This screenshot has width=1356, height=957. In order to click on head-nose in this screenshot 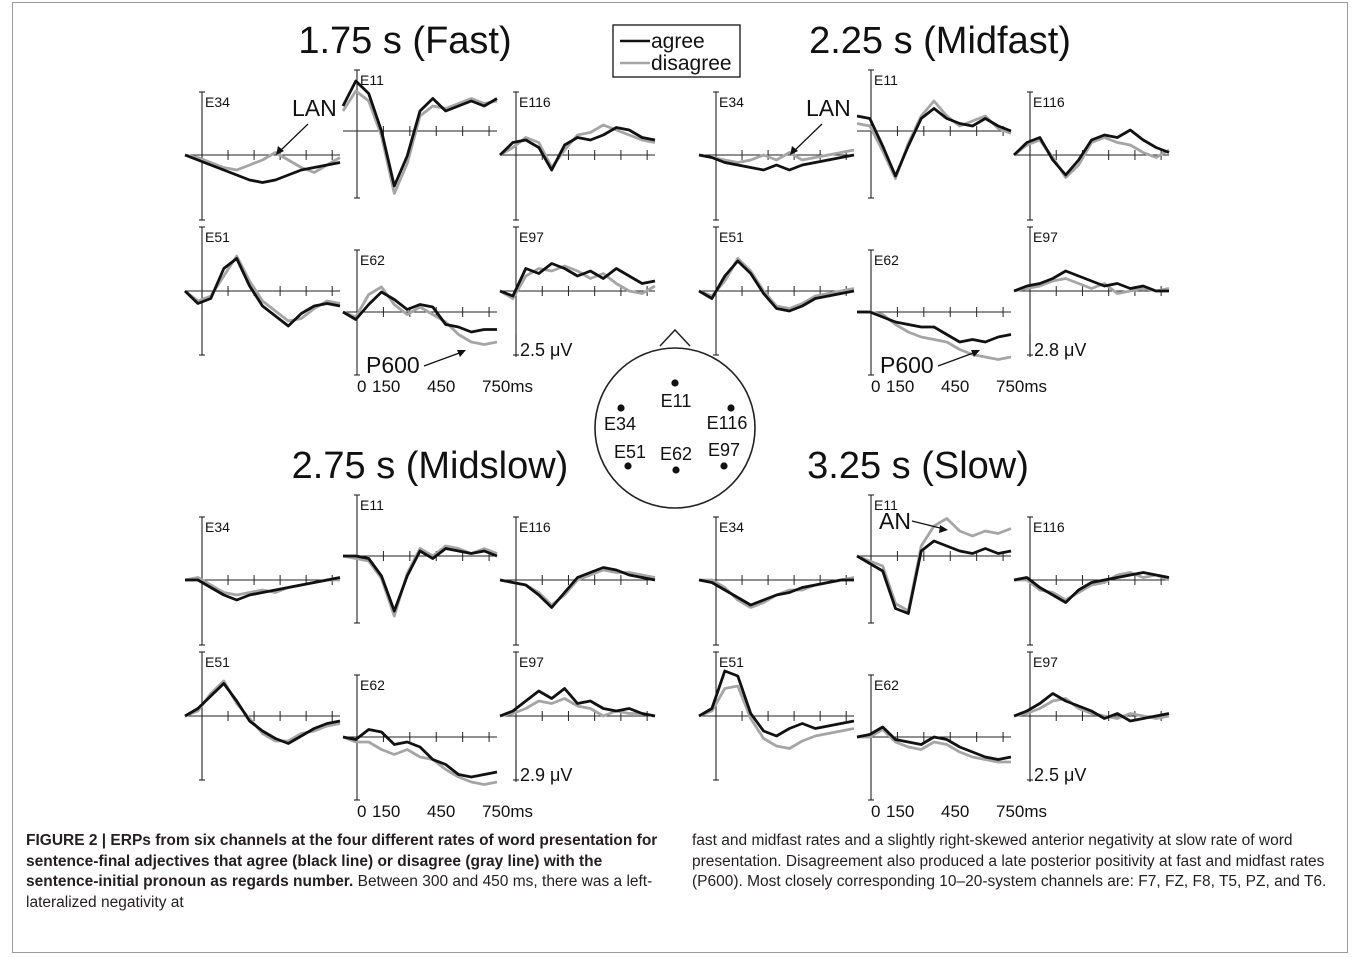, I will do `click(675, 337)`.